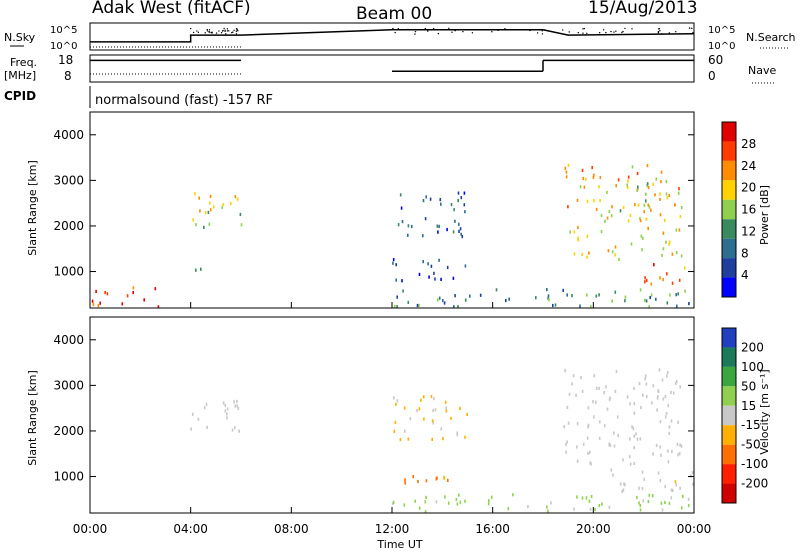 Image resolution: width=800 pixels, height=559 pixels. I want to click on freq-series, so click(392, 67).